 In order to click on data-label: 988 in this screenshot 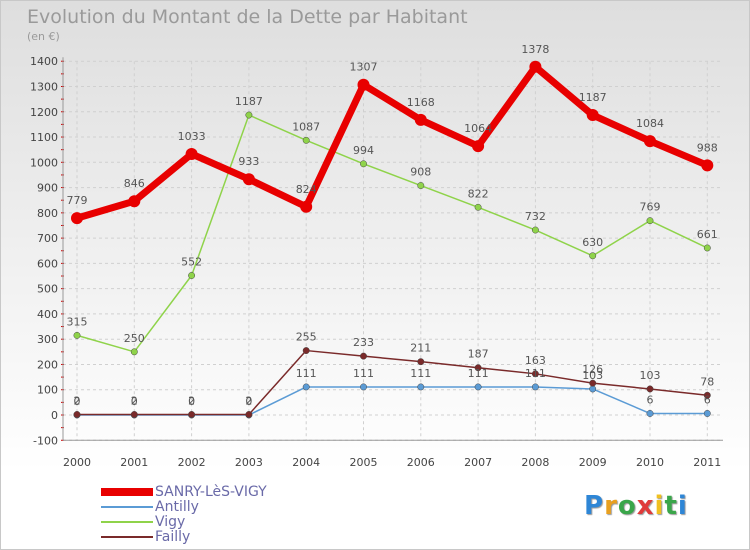, I will do `click(707, 147)`.